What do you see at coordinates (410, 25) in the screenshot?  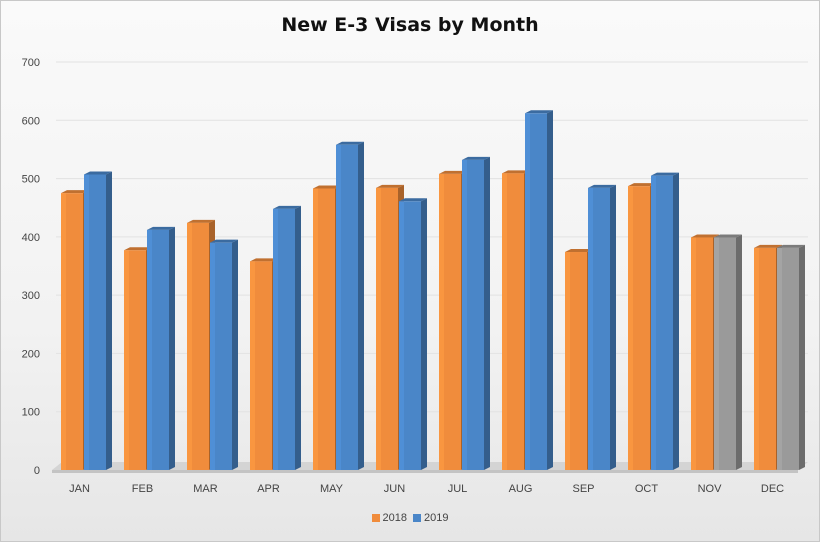 I see `chart-title: New E-3 Visas by Month` at bounding box center [410, 25].